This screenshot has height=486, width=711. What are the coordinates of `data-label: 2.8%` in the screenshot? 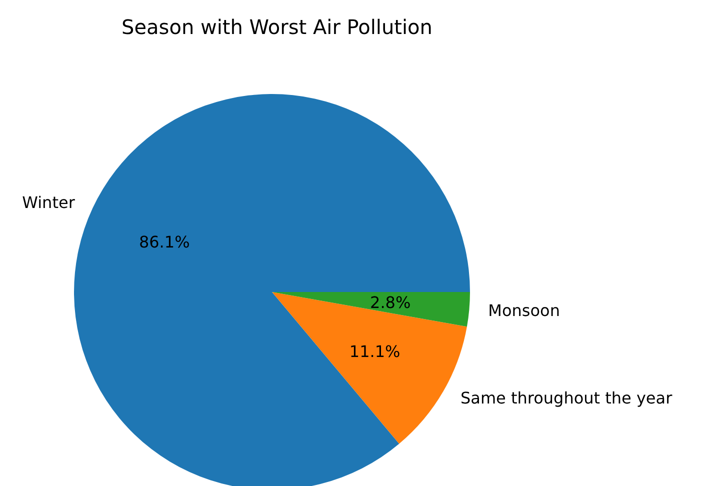 It's located at (390, 302).